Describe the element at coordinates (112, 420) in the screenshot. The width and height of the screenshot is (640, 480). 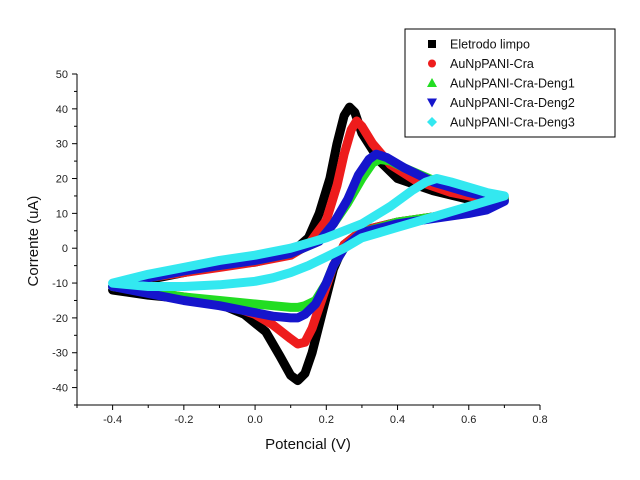
I see `x-tick-label: -0.4` at that location.